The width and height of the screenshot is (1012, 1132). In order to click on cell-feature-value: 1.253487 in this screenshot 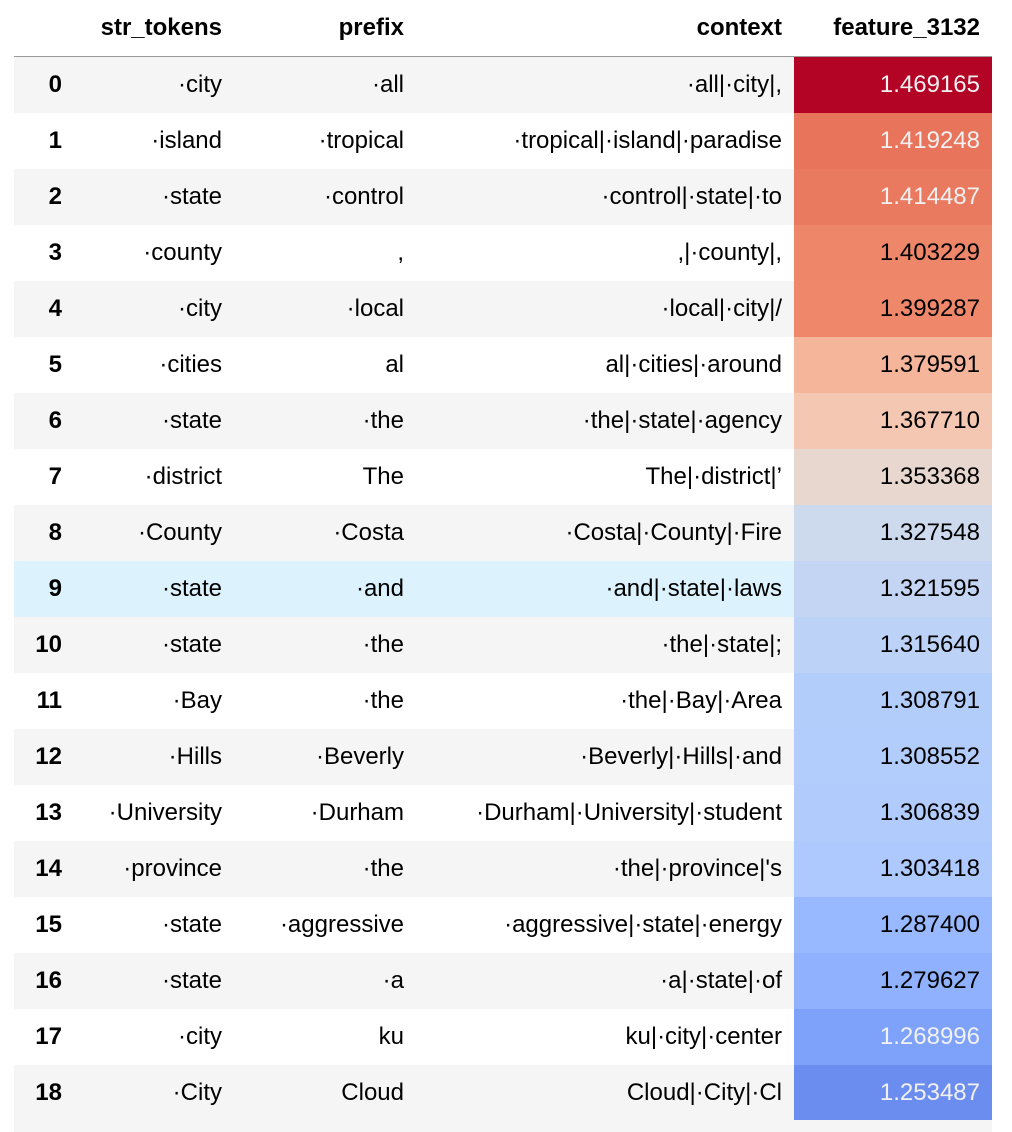, I will do `click(893, 1093)`.